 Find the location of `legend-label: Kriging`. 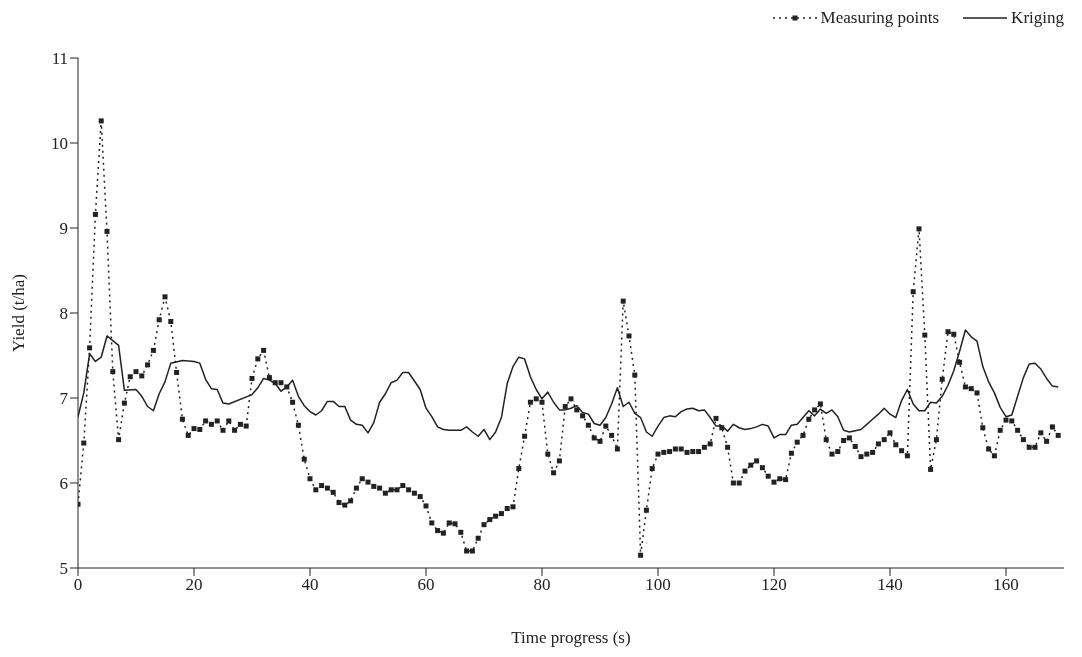

legend-label: Kriging is located at coordinates (1037, 18).